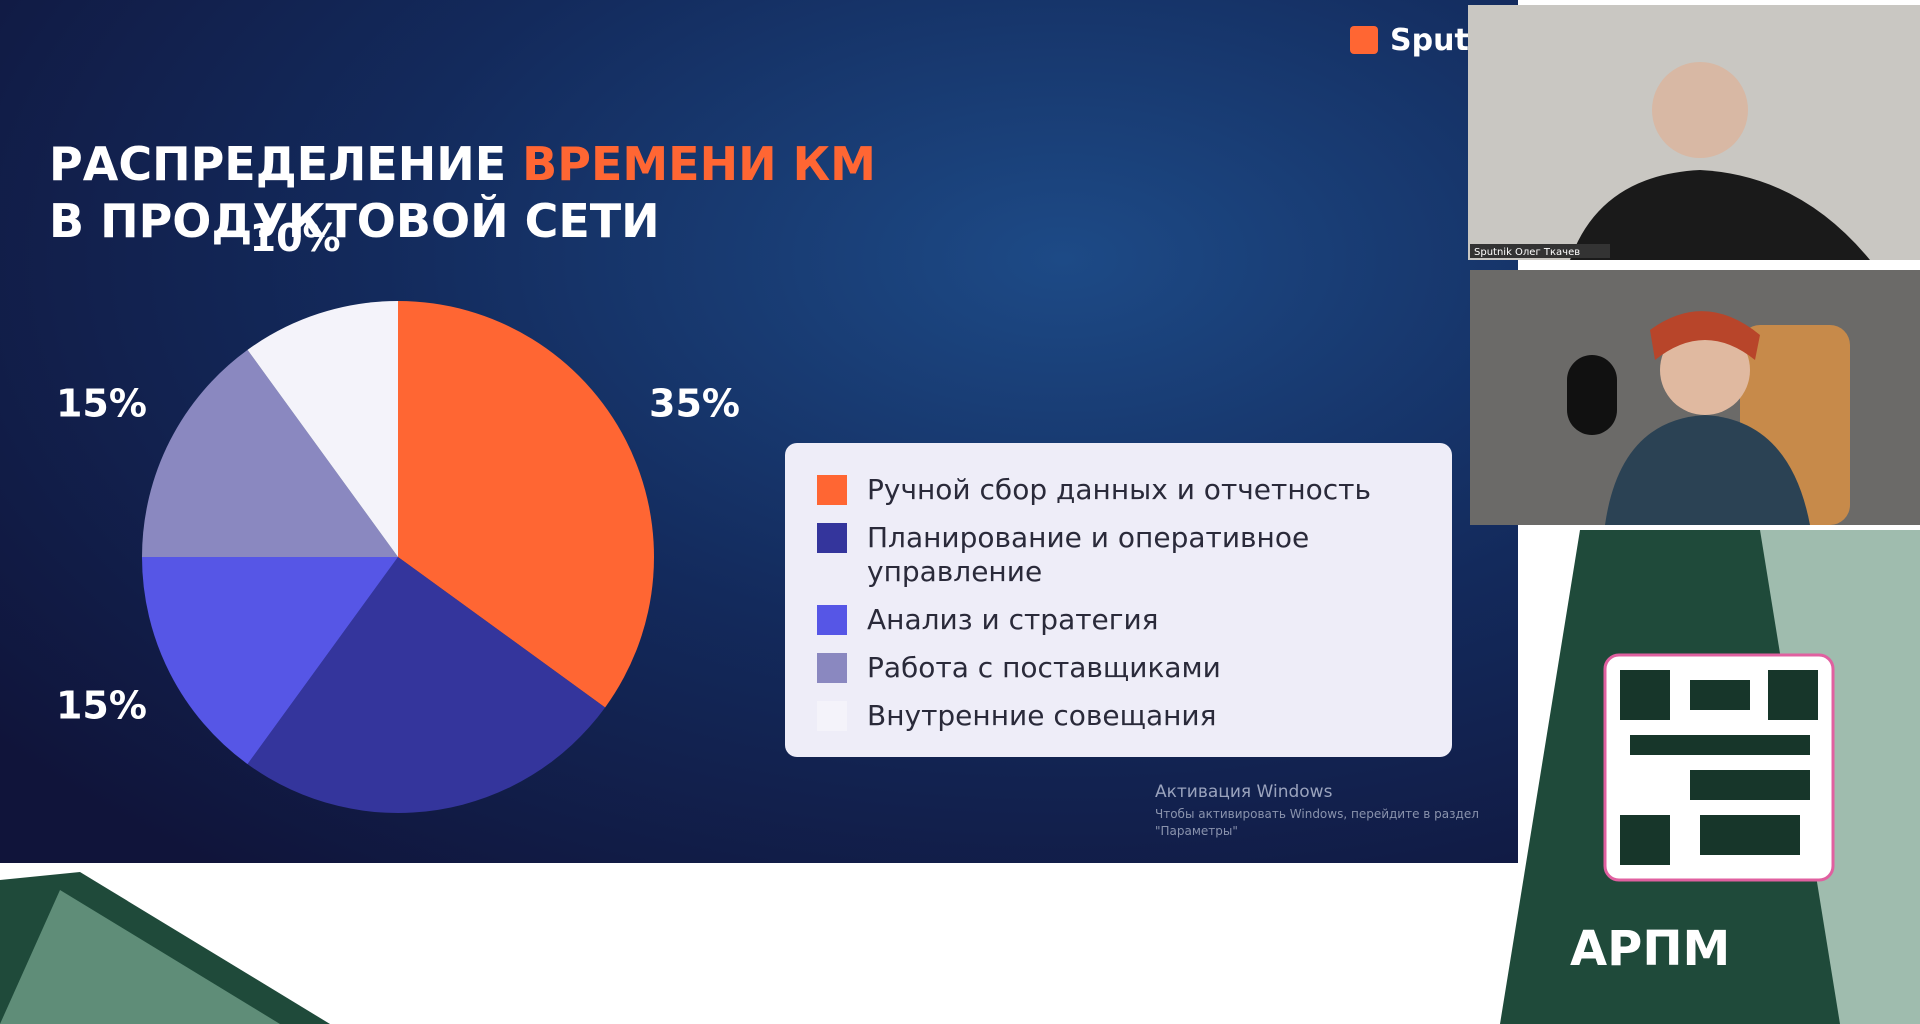 This screenshot has width=1920, height=1024. I want to click on qr-pattern, so click(1719, 767).